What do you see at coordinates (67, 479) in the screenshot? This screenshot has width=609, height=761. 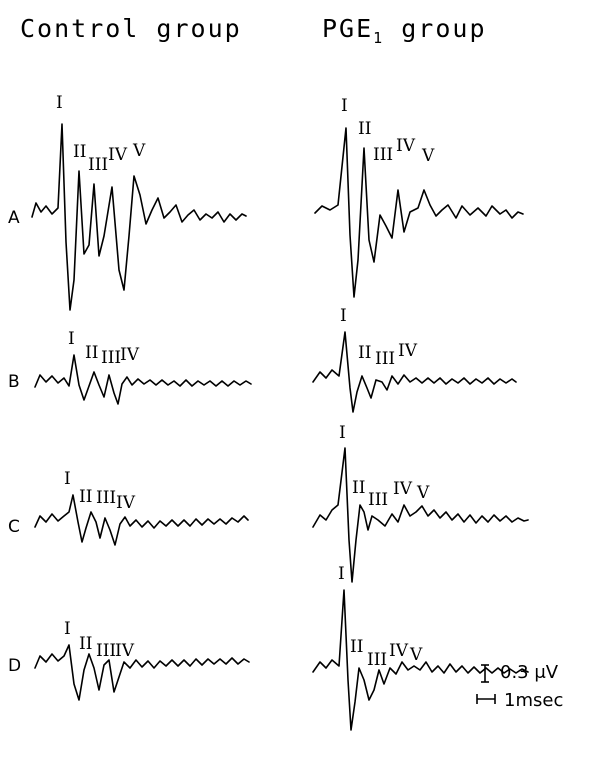 I see `peak-label-control-c-i: I` at bounding box center [67, 479].